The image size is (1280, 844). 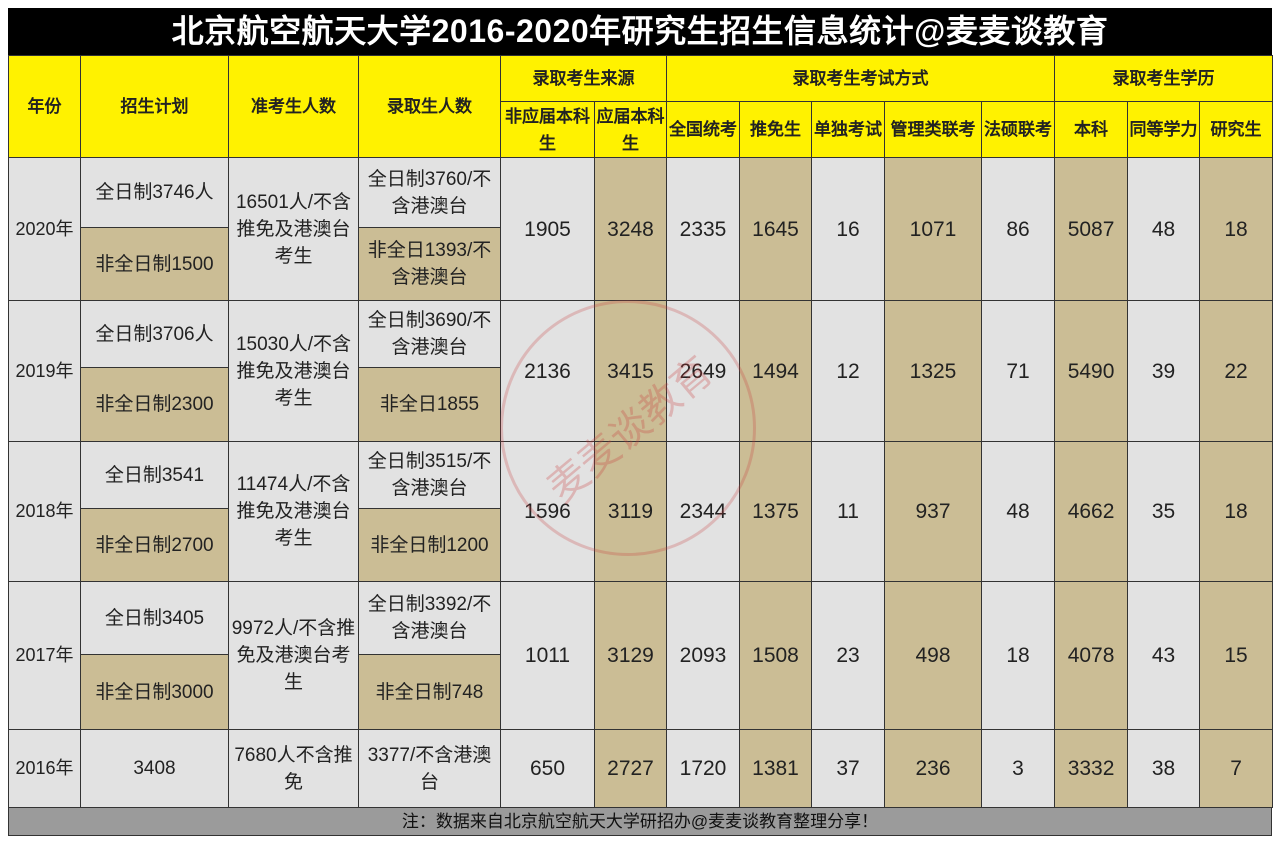 I want to click on header-subcolumn: 应届本科生, so click(x=630, y=129).